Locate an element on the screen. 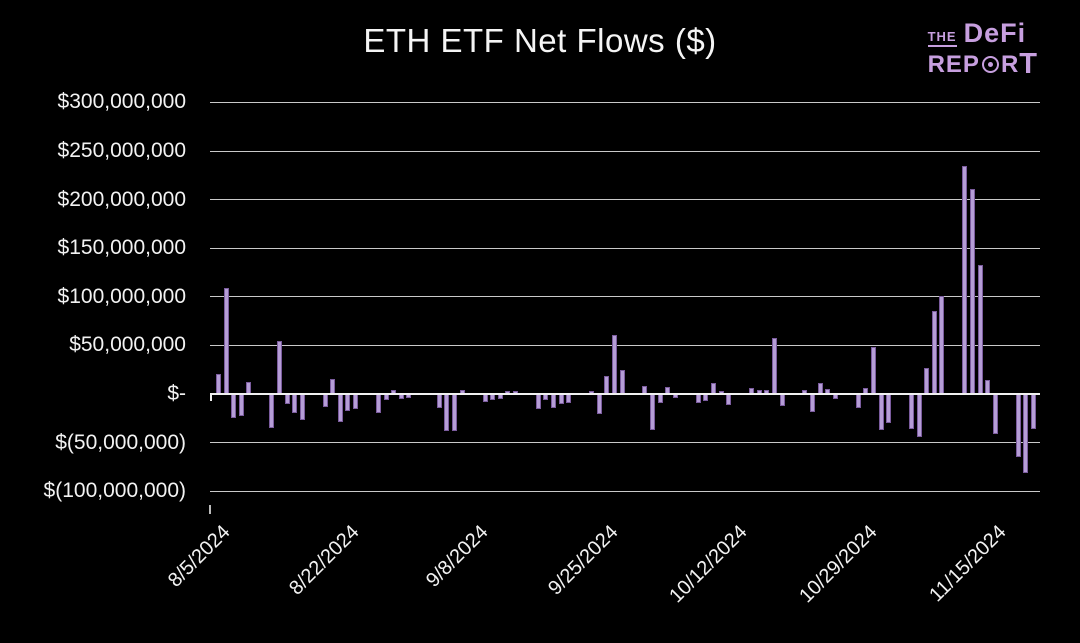  logo-row-2: REP R T is located at coordinates (983, 64).